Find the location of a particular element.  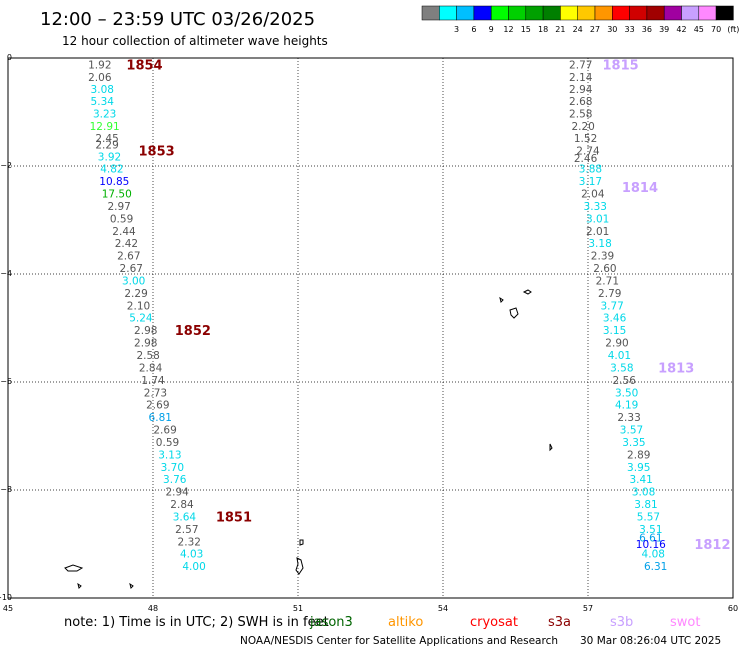

legend-label: 45 is located at coordinates (699, 29).